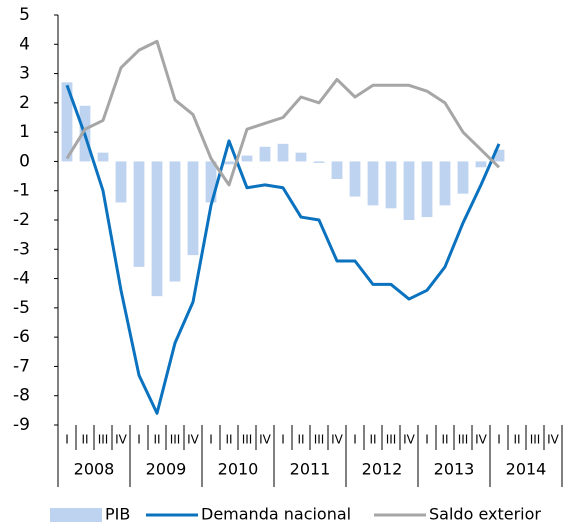 Image resolution: width=571 pixels, height=531 pixels. Describe the element at coordinates (24, 161) in the screenshot. I see `y-tick-label: 0` at that location.